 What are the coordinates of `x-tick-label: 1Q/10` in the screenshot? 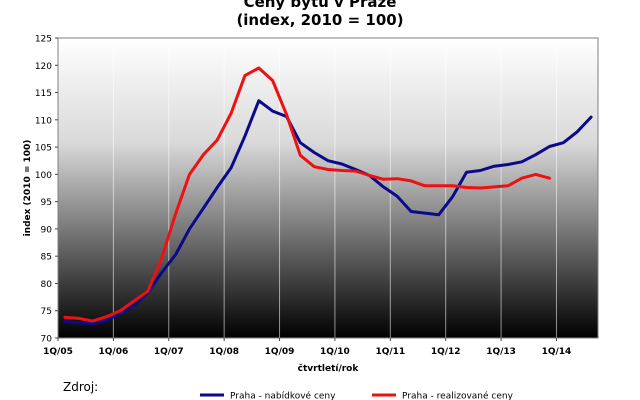 It's located at (335, 352).